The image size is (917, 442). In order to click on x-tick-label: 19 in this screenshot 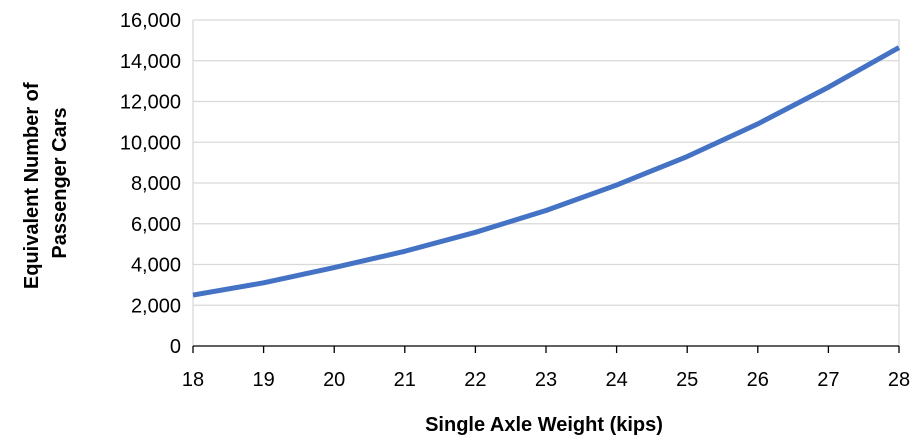, I will do `click(263, 380)`.